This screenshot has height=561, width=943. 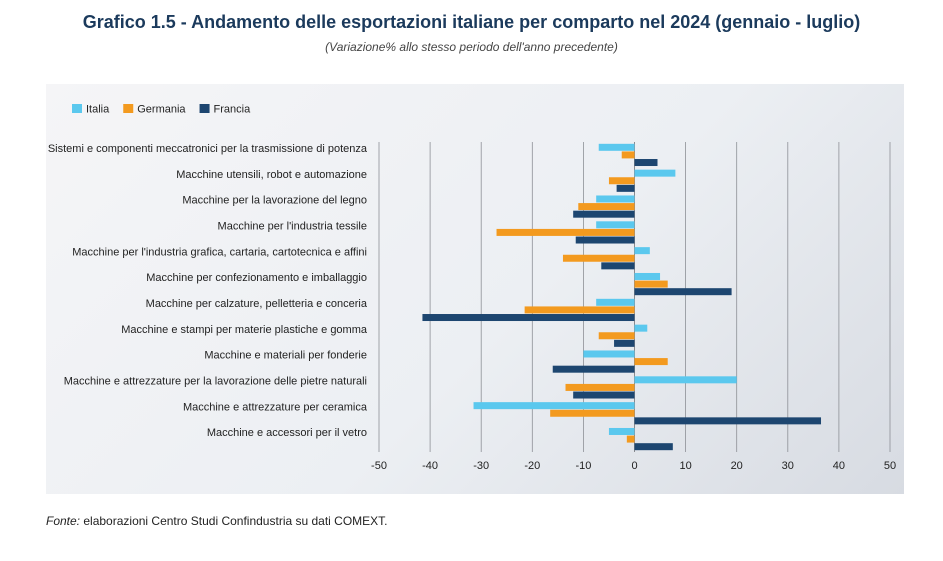 I want to click on legend-label-germania: Germania, so click(x=161, y=110).